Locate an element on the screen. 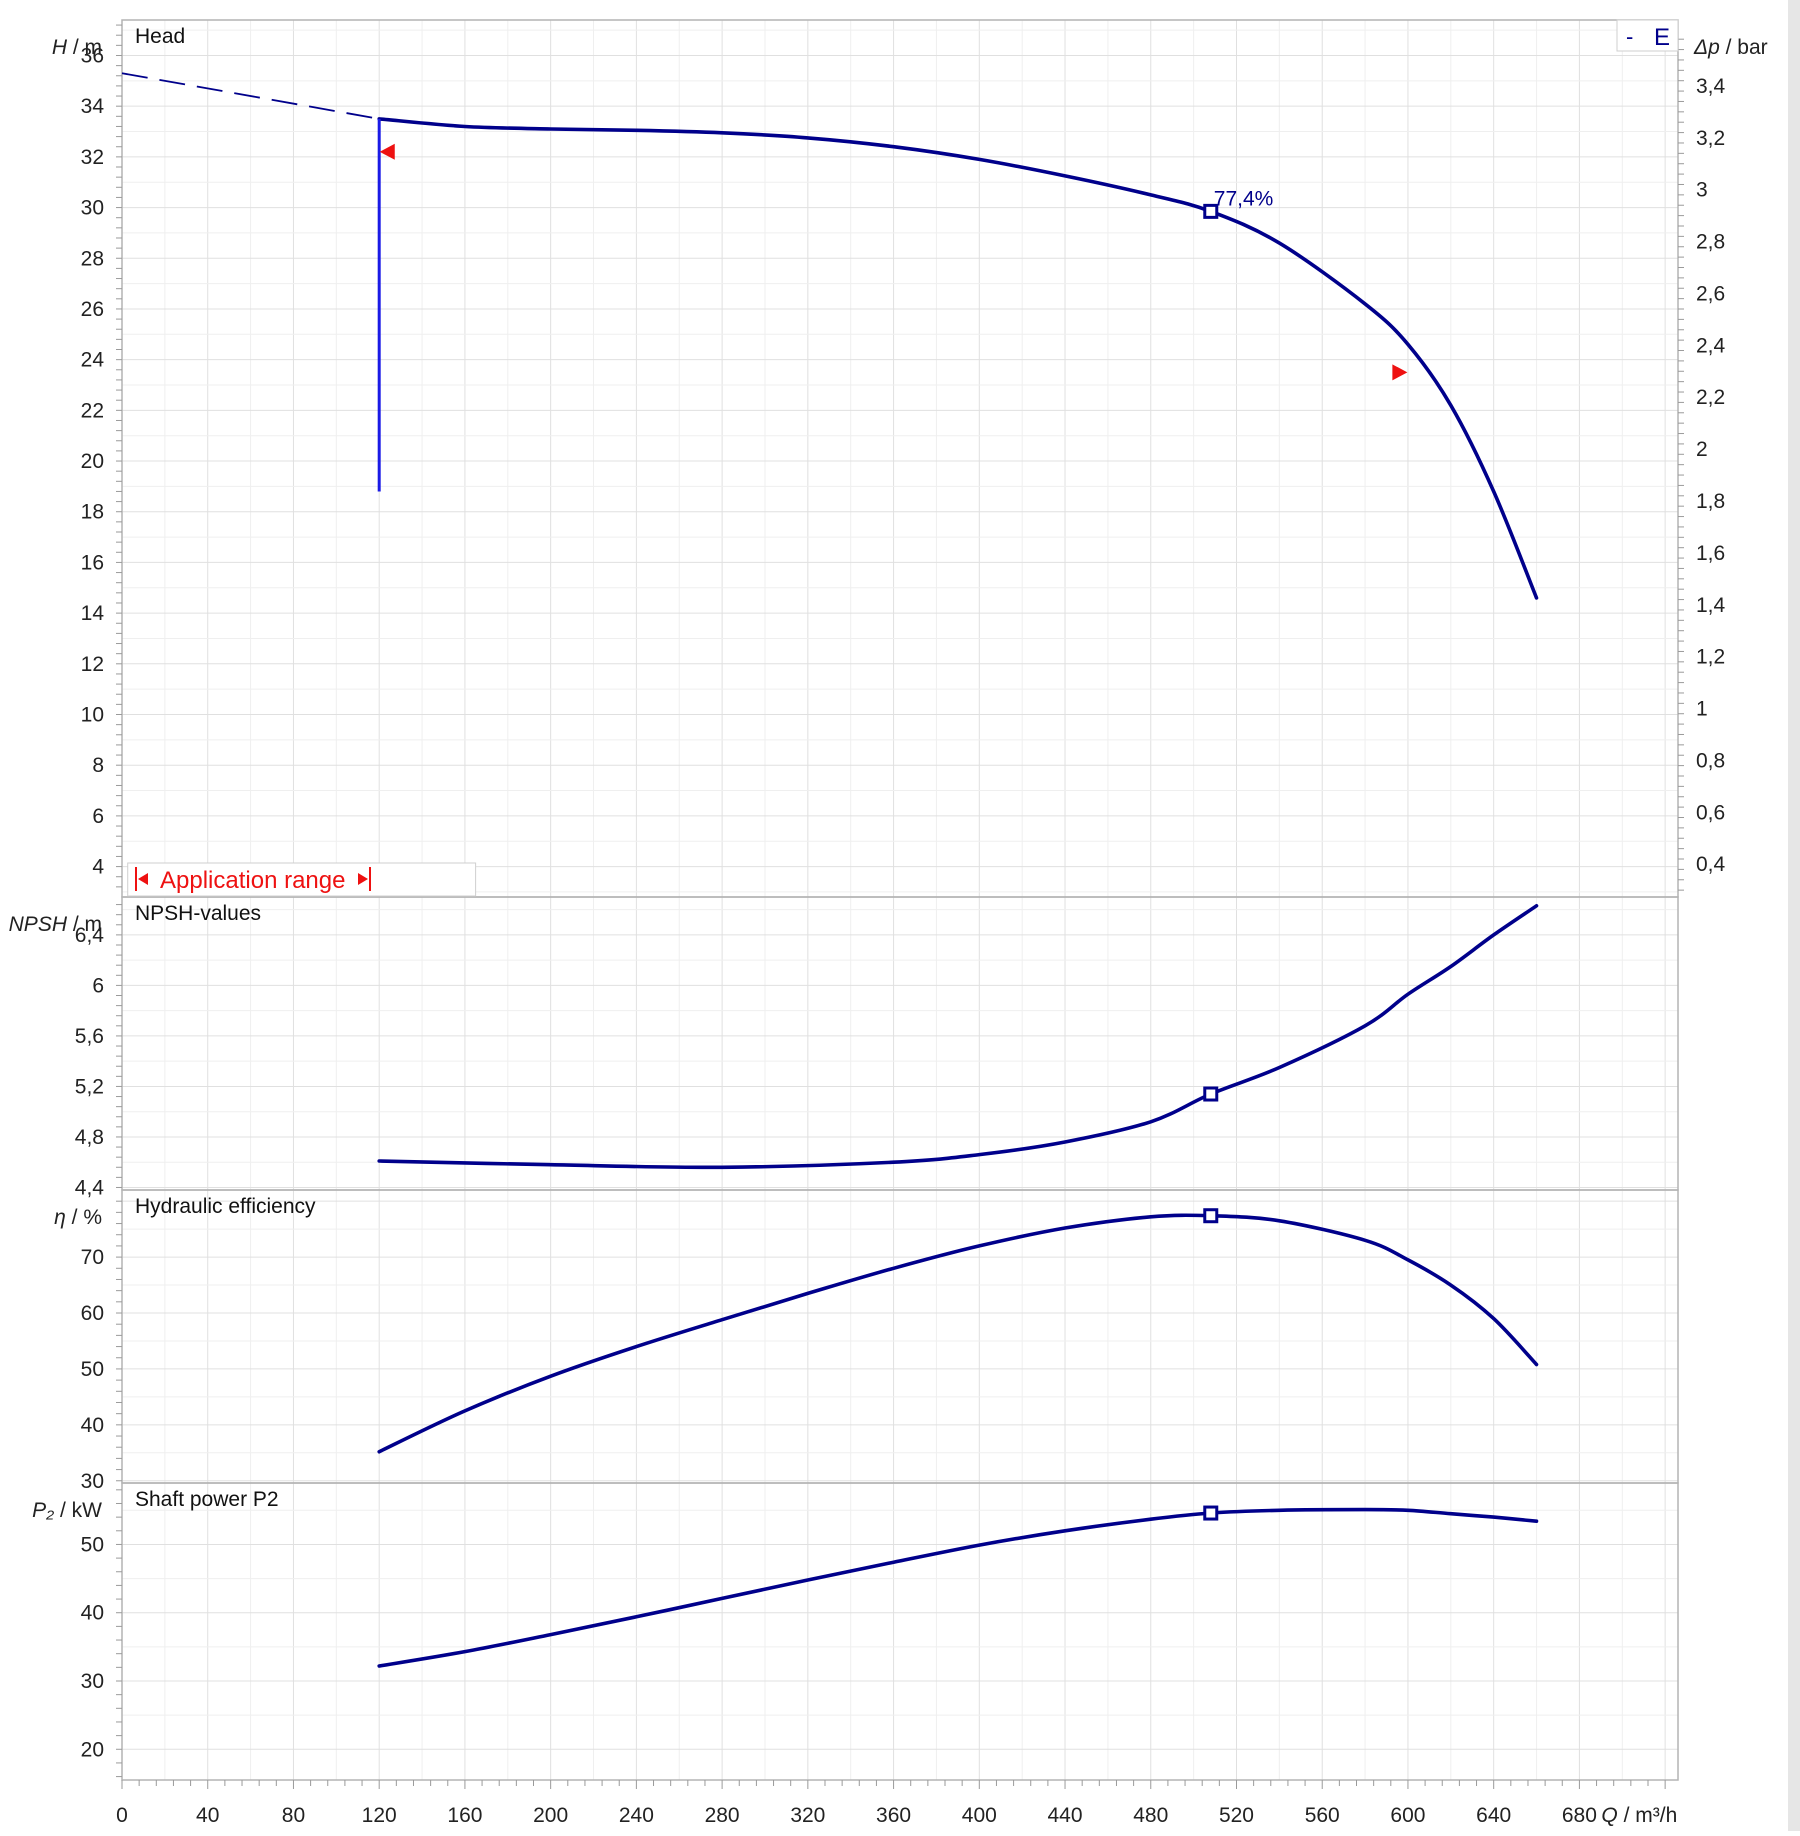  curve-npsh is located at coordinates (958, 1037).